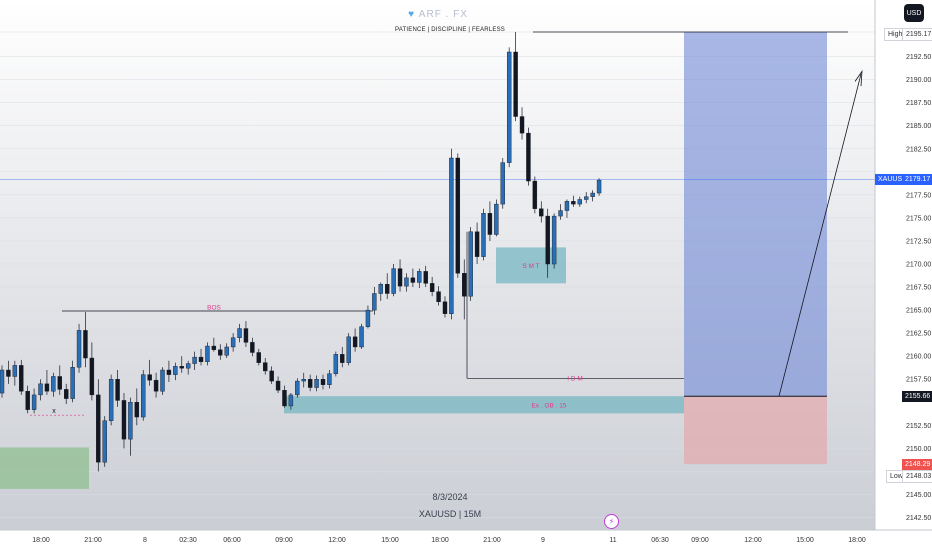 The image size is (932, 550). I want to click on long-stop-zone, so click(755, 430).